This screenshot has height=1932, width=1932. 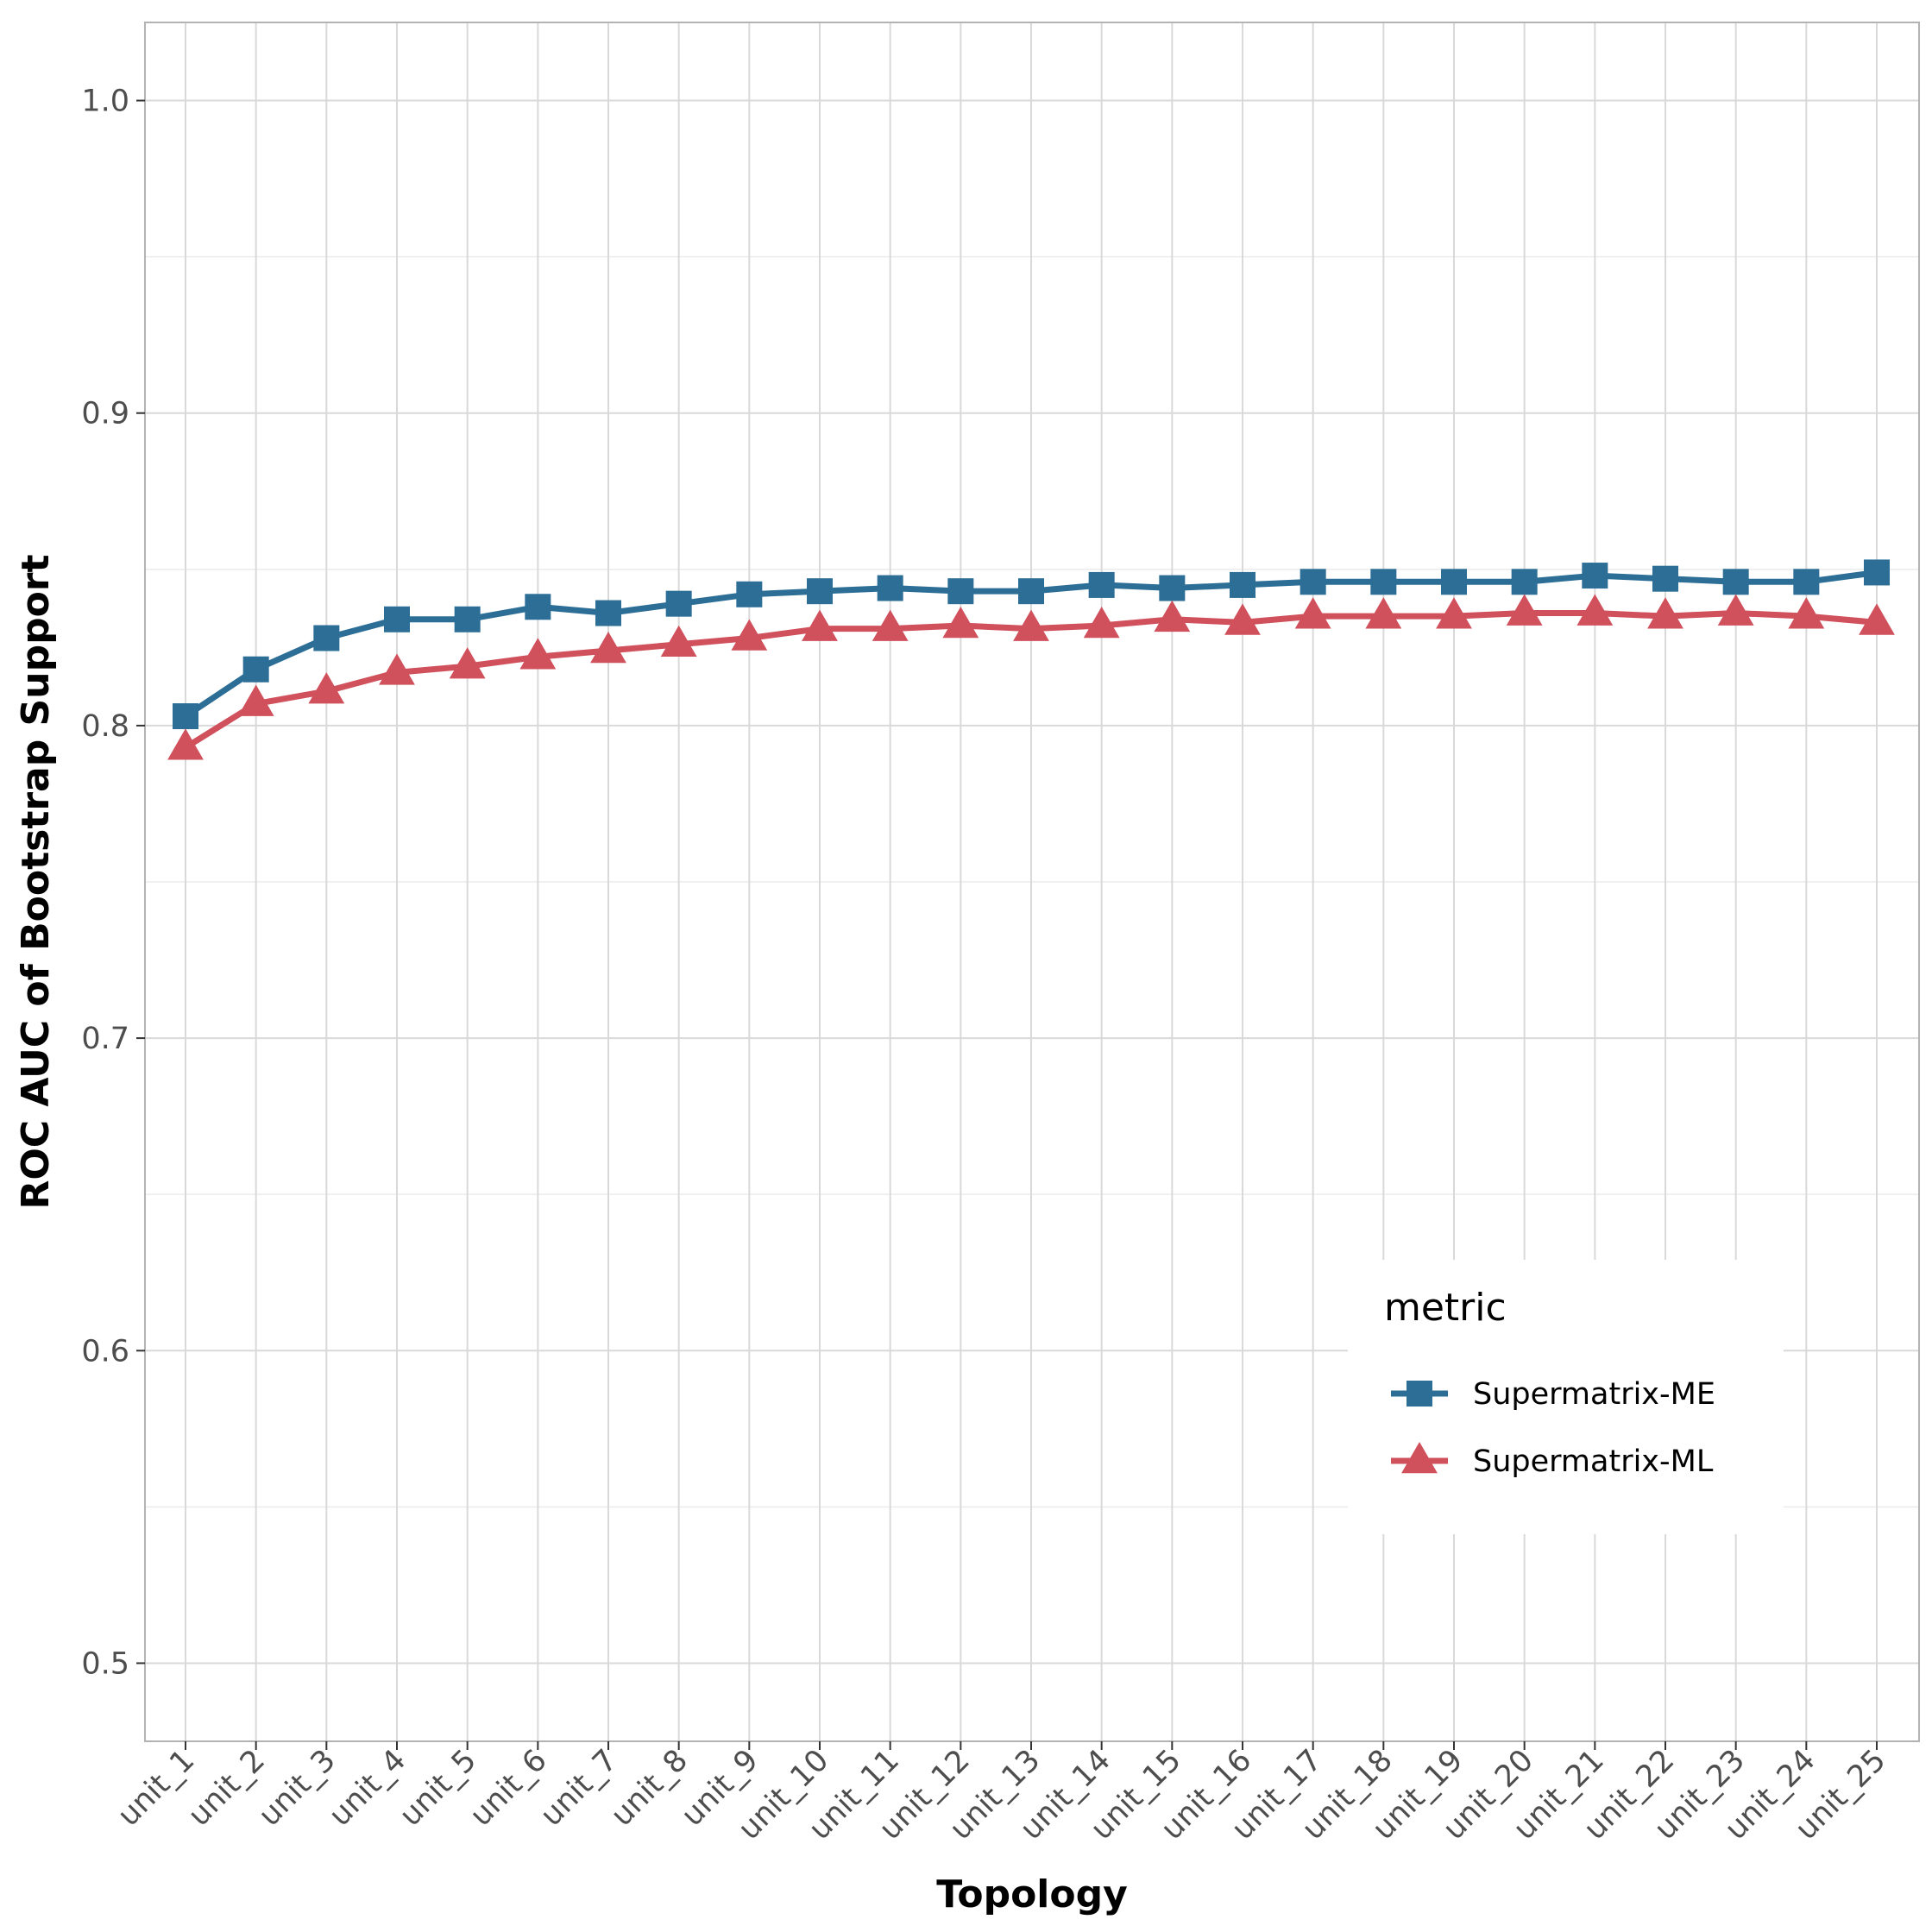 I want to click on y-axis-ticks: 0.5 0.6 0.7 0.8 0.9 1.0, so click(x=113, y=883).